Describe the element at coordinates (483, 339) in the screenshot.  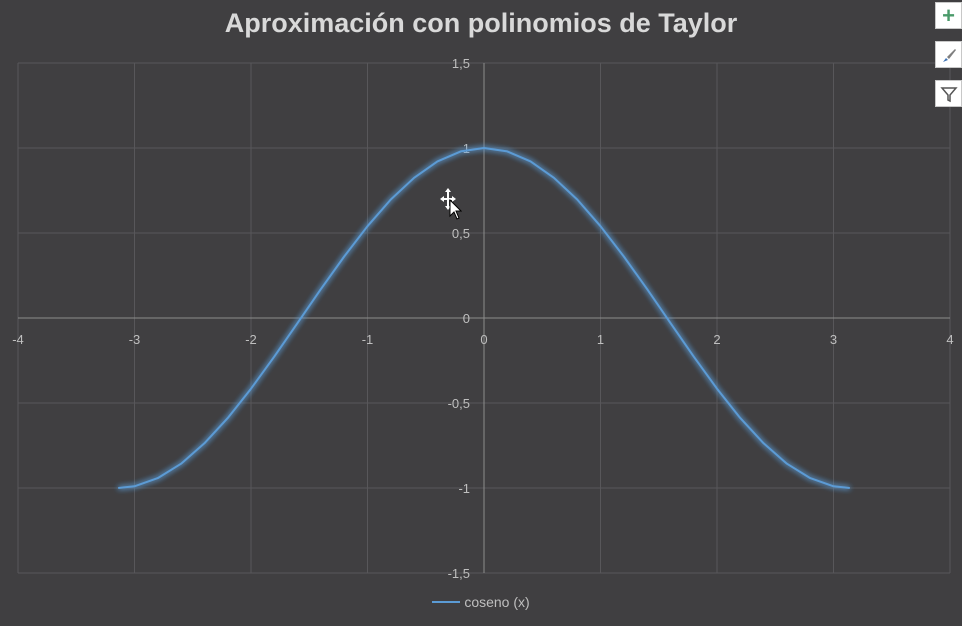
I see `x-tick-label: 0` at that location.